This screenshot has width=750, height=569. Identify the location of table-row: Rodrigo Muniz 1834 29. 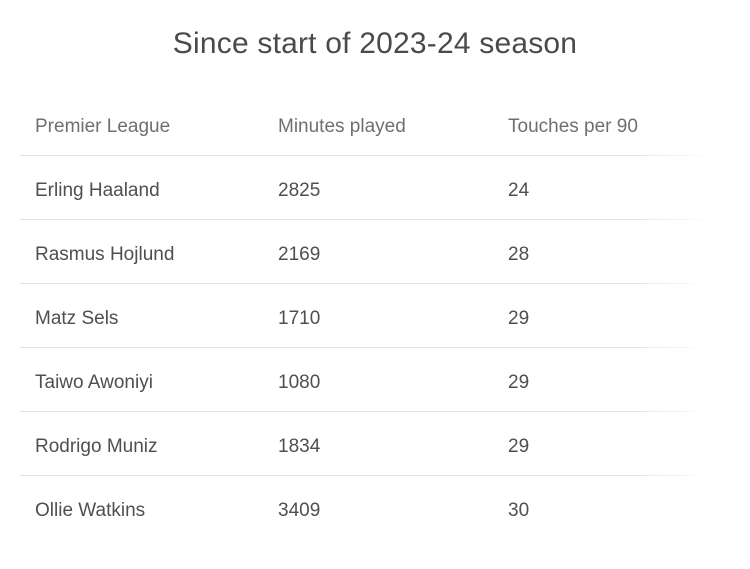
(366, 443).